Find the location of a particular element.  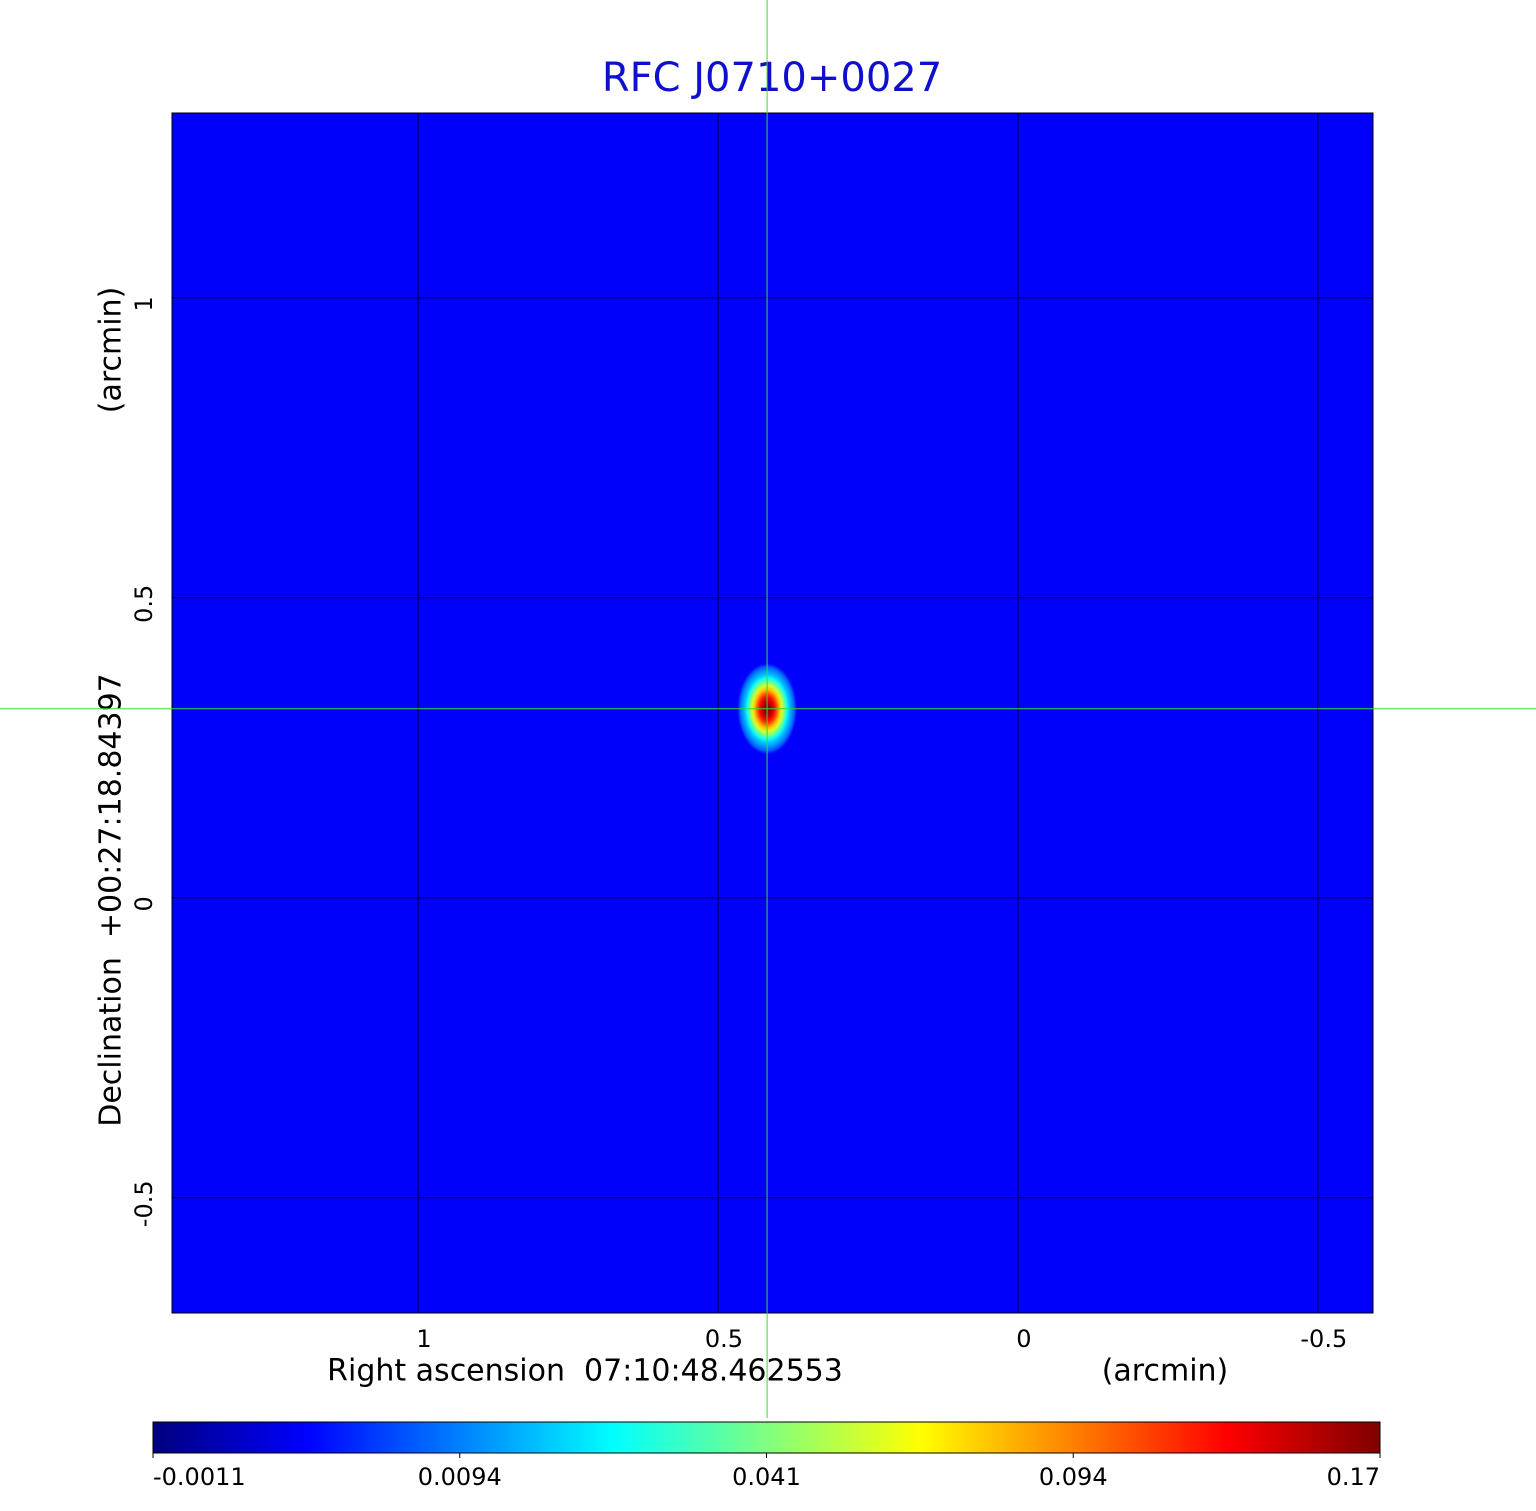

x-axis-label: Right ascension 07:10:48.462553 is located at coordinates (585, 1371).